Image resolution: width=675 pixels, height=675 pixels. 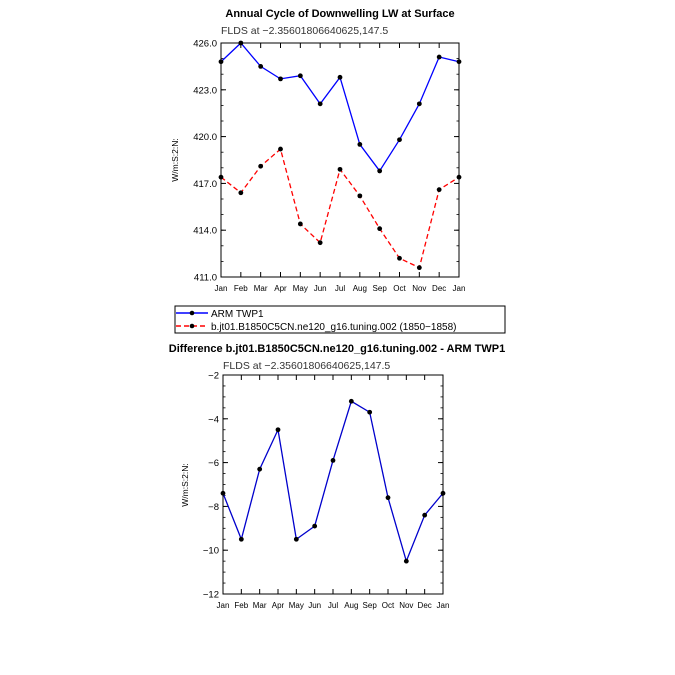 I want to click on chart1-x-axis: Jan Feb Mar Apr May Jun Jul Aug Sep Oct Nov Dec Jan, so click(x=340, y=168).